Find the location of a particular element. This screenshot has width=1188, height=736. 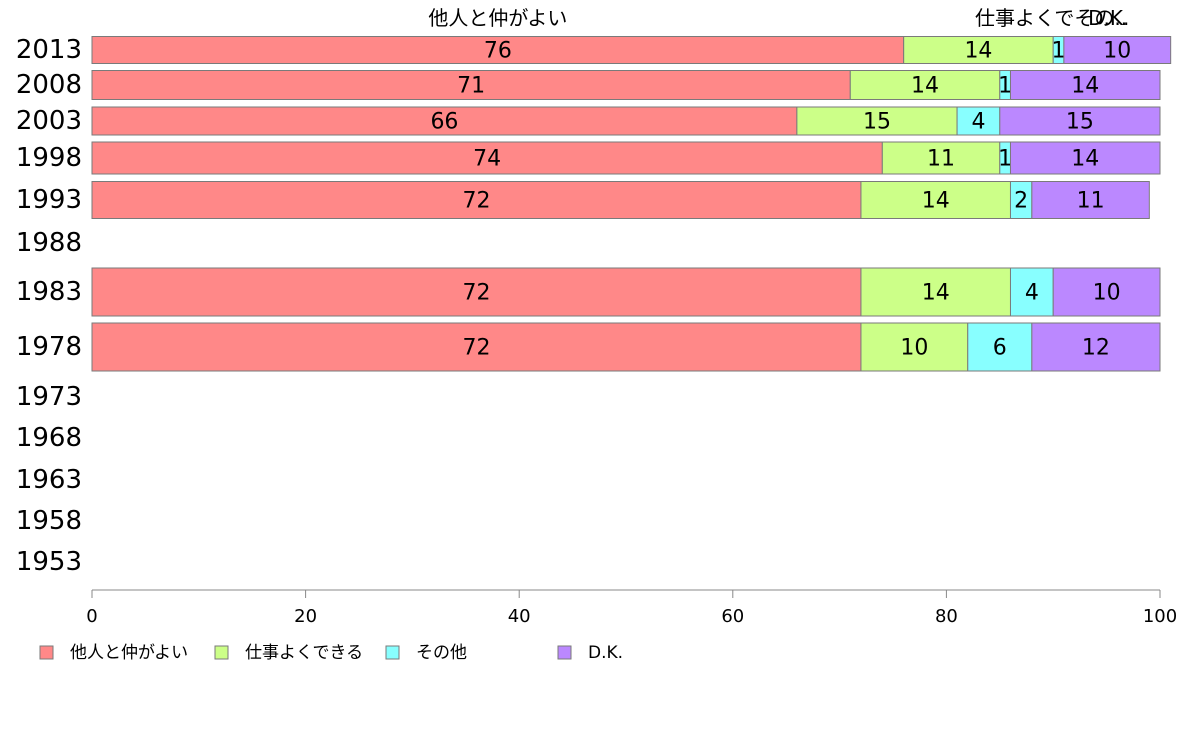

bar-value-label-2003-3: 15 is located at coordinates (1080, 122).